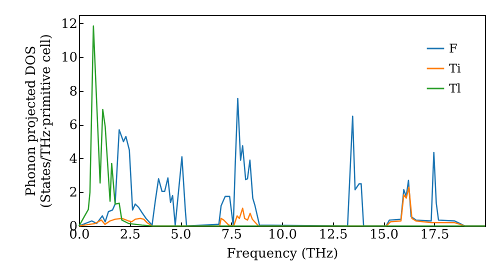 This screenshot has height=280, width=500. I want to click on x-tick-label: 12.5, so click(333, 235).